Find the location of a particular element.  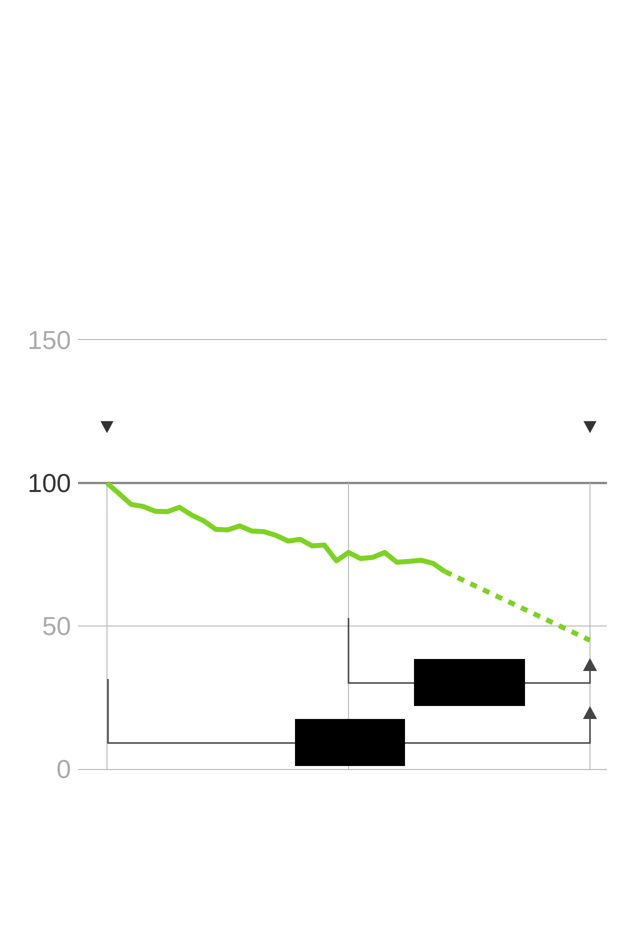

y-tick-label: 0 is located at coordinates (63, 769).